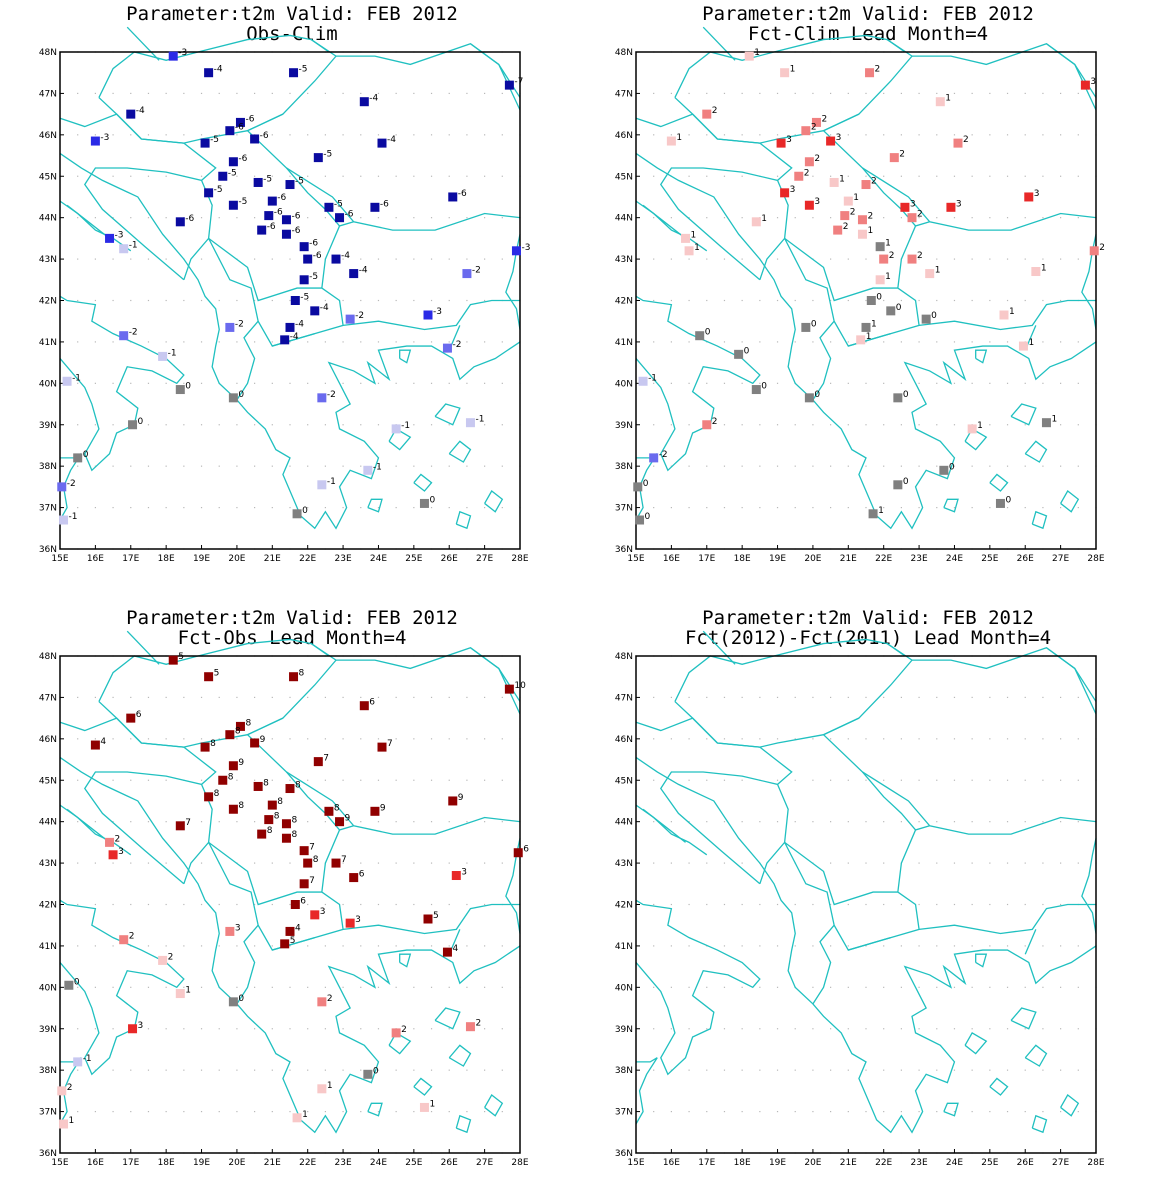 The width and height of the screenshot is (1160, 1200). I want to click on station-value: -6, so click(281, 198).